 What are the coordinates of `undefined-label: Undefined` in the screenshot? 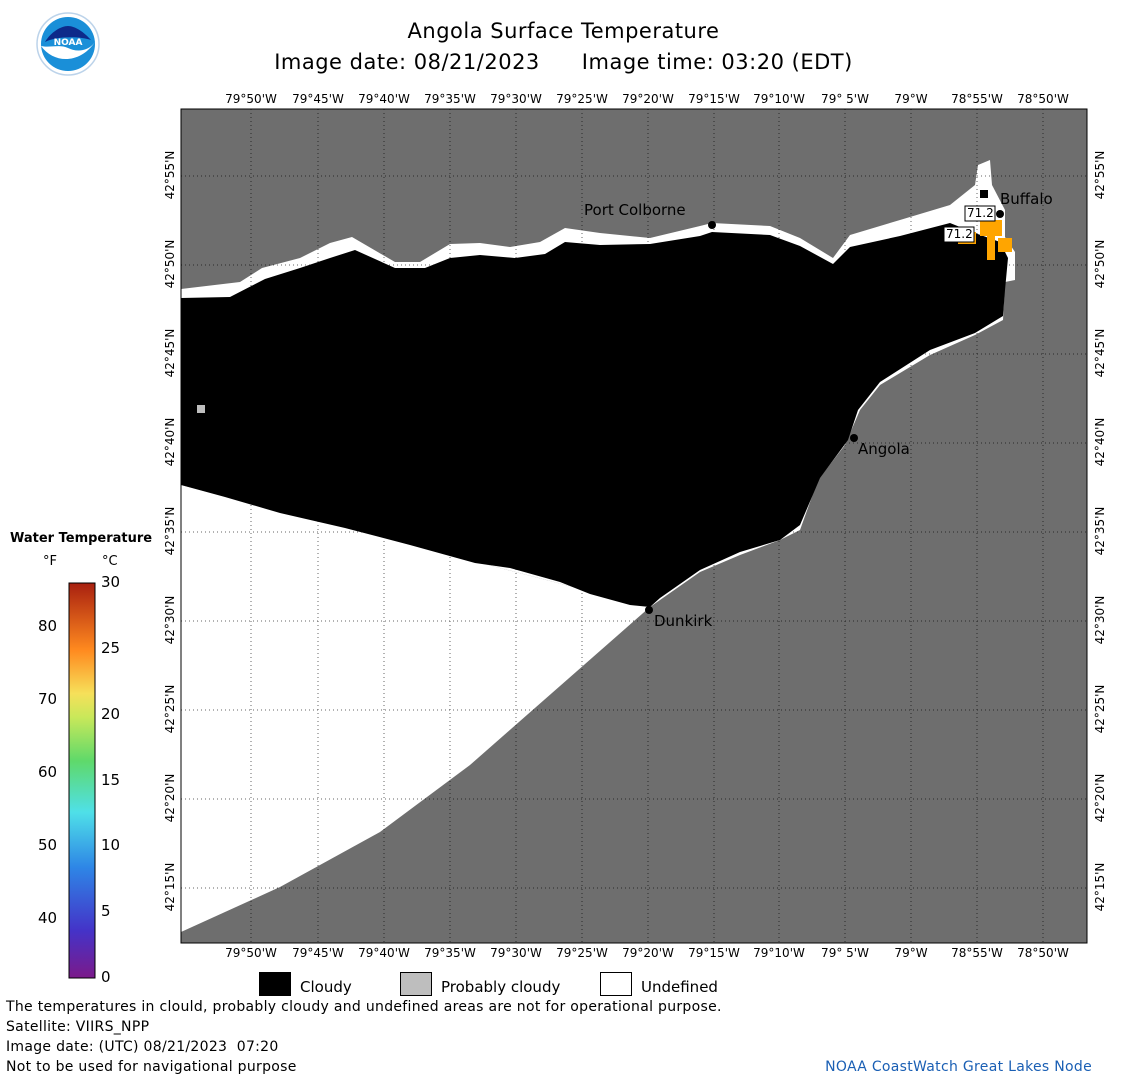 It's located at (679, 987).